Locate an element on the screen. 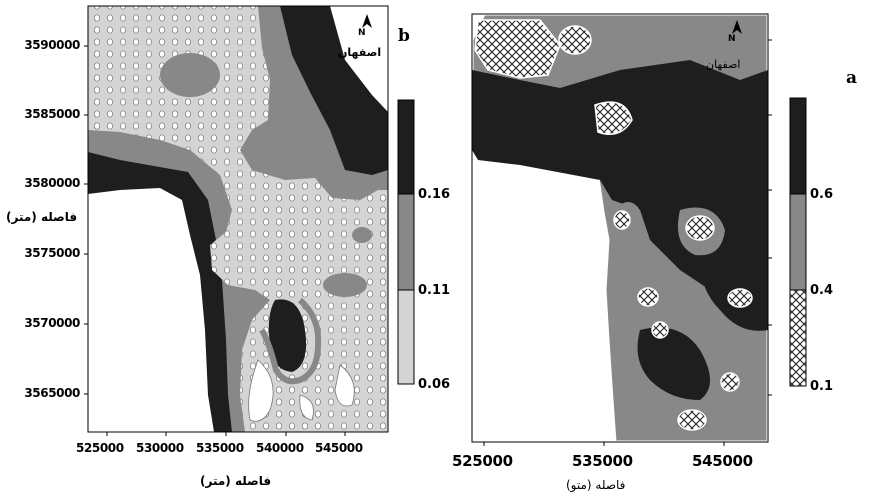 The width and height of the screenshot is (888, 500). panel-label-b: b is located at coordinates (404, 36).